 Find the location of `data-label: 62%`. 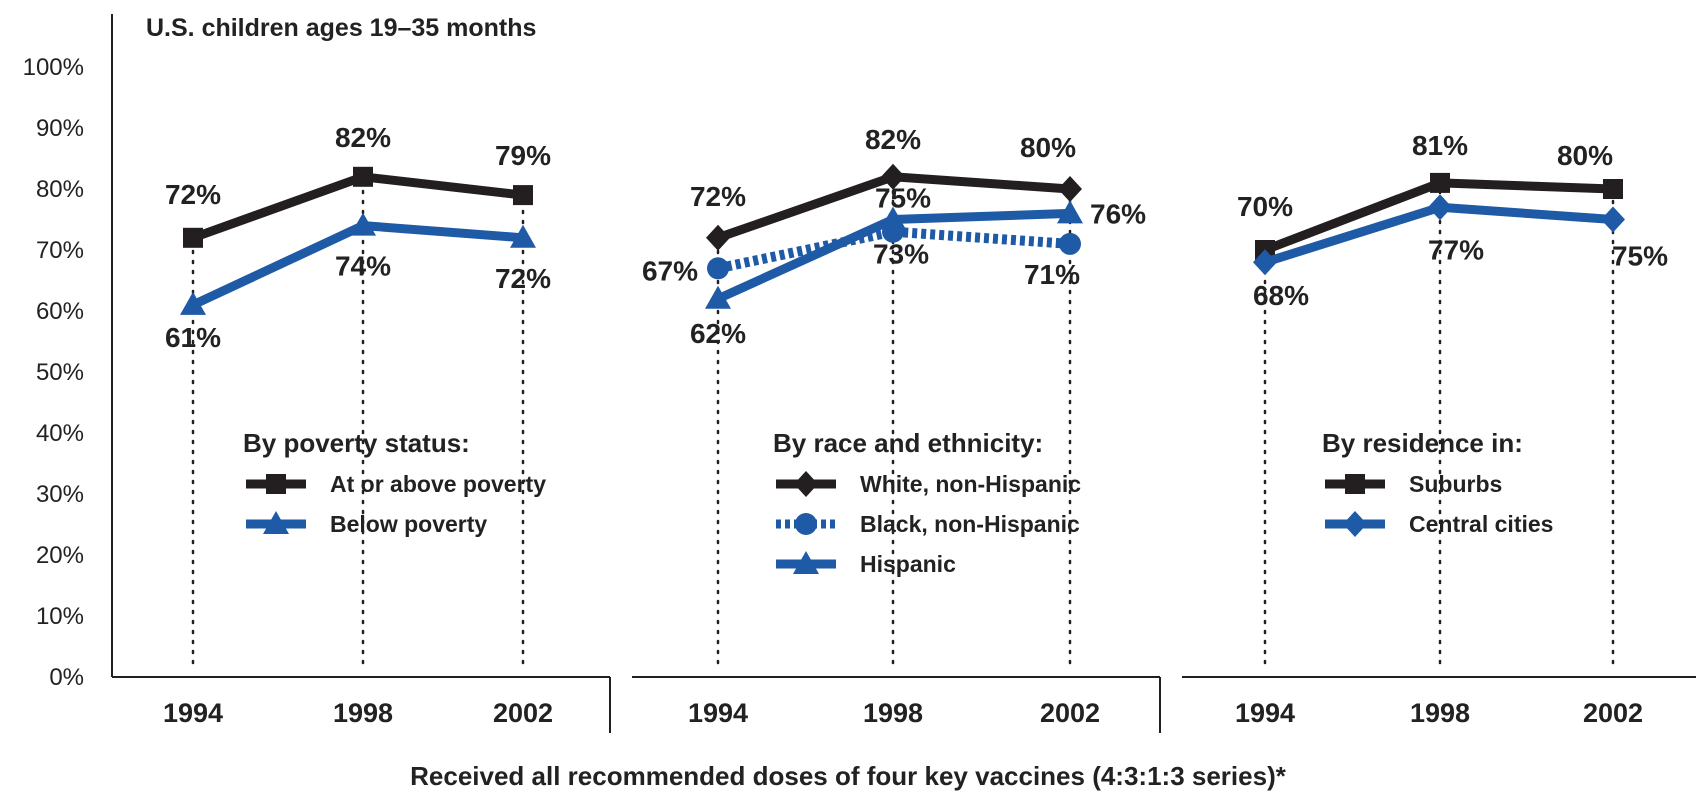

data-label: 62% is located at coordinates (718, 333).